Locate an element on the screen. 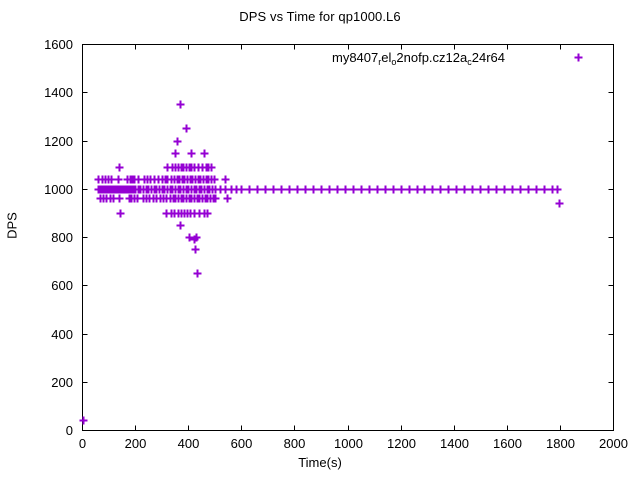 The width and height of the screenshot is (640, 480). legend-label-subscript: c is located at coordinates (469, 62).